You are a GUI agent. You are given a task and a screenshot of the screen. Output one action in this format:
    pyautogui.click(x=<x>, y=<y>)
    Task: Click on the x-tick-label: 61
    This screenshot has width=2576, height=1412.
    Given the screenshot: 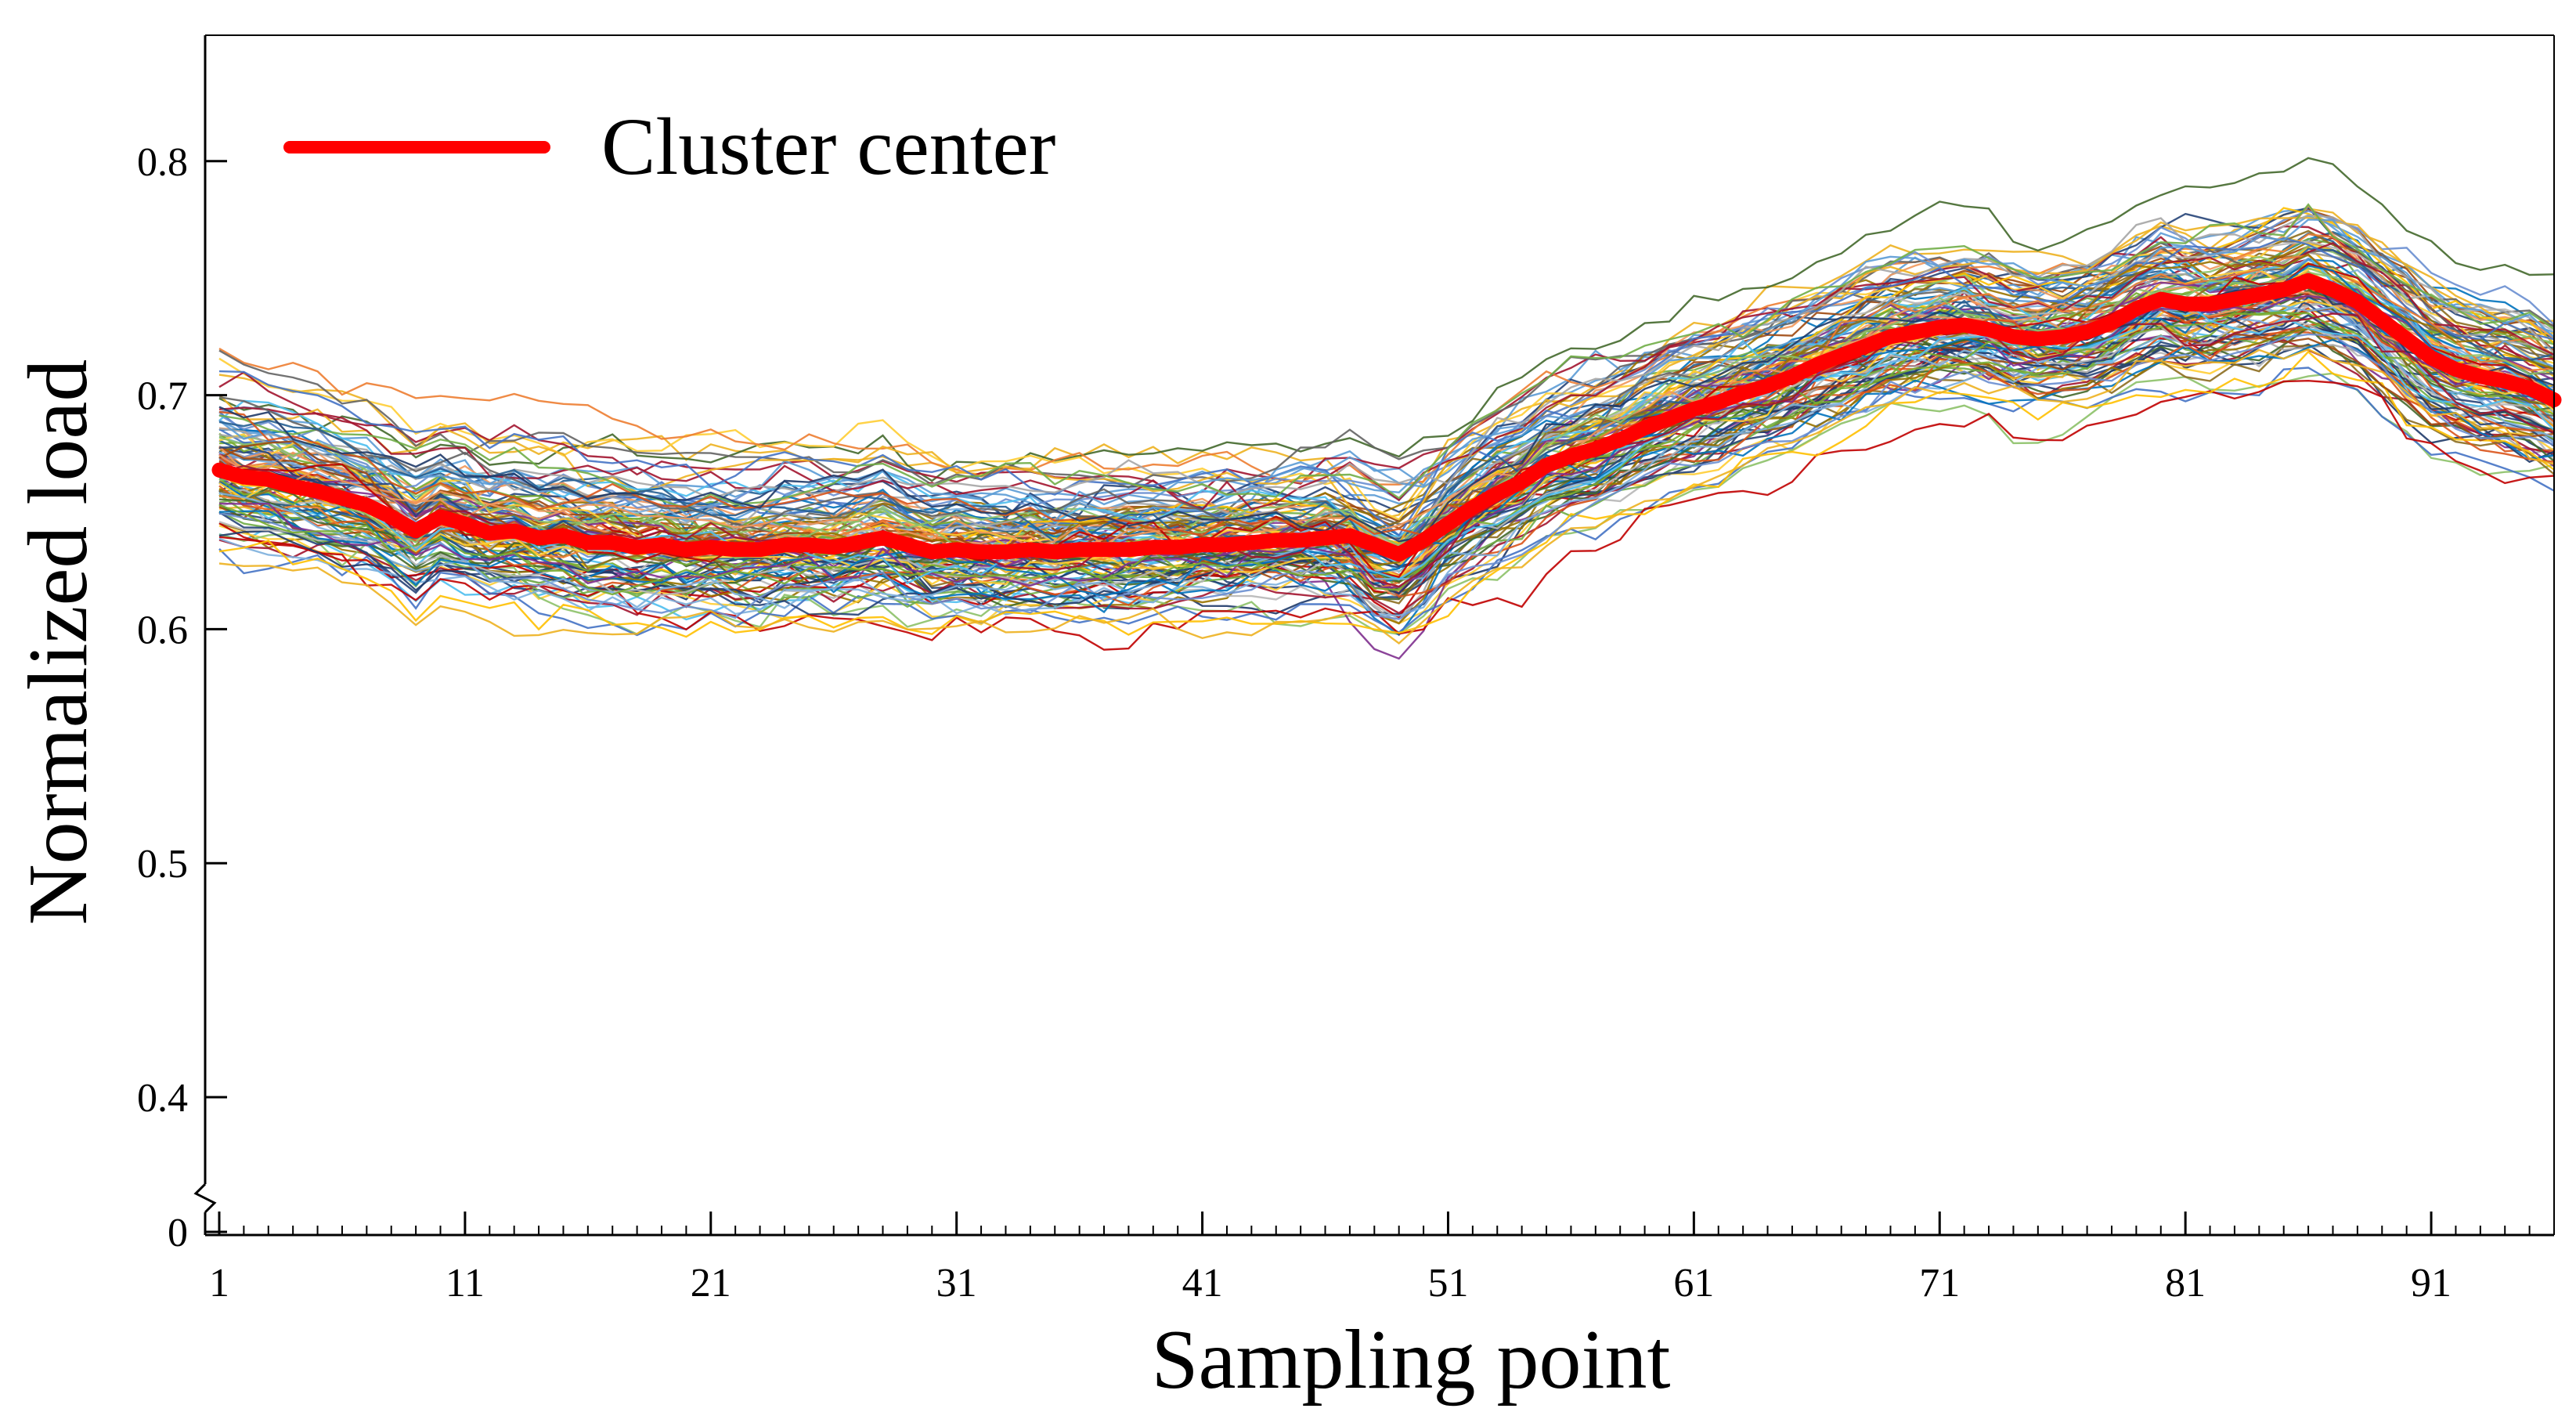 What is the action you would take?
    pyautogui.click(x=1693, y=1283)
    